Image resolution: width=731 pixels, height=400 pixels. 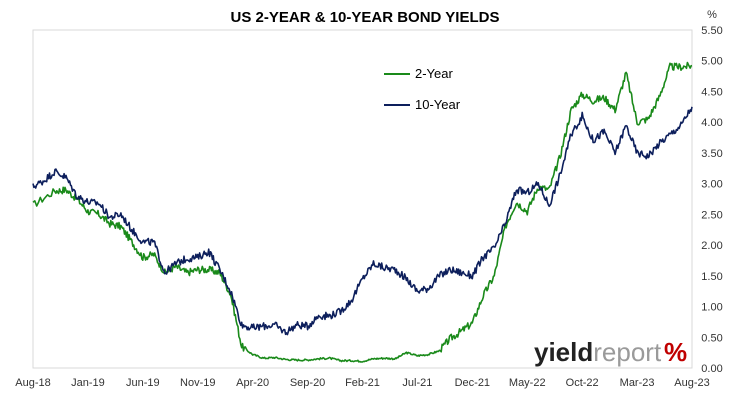 I want to click on x-tick-label: Jun-19, so click(x=143, y=383).